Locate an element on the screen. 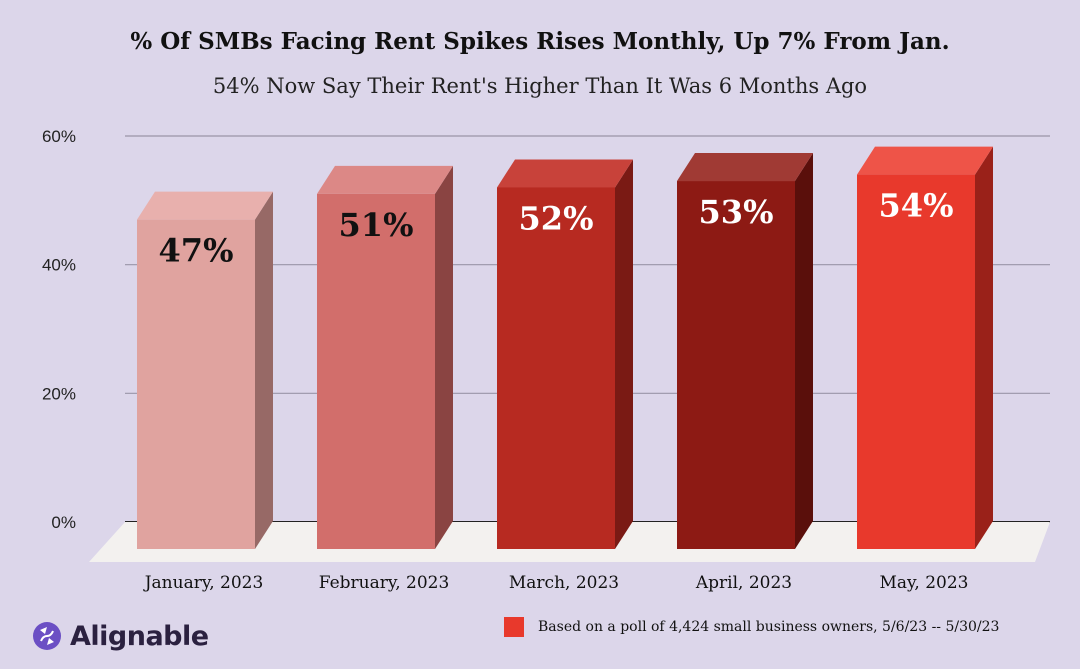 The width and height of the screenshot is (1080, 669). x-tick-label: March, 2023 is located at coordinates (564, 583).